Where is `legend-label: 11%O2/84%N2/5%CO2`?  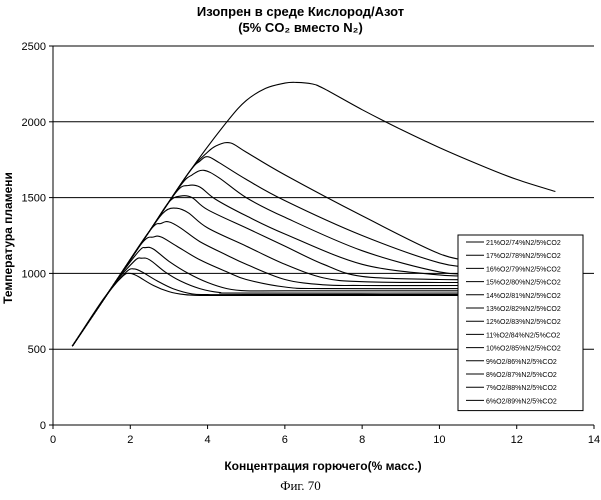
legend-label: 11%O2/84%N2/5%CO2 is located at coordinates (523, 335).